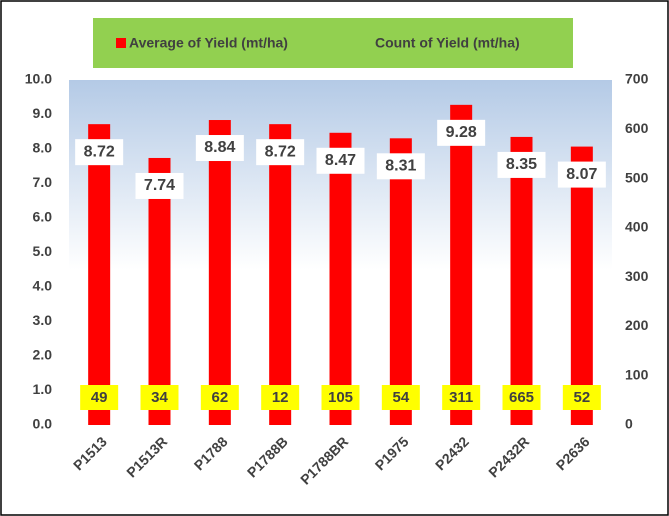  I want to click on data-label: 8.07, so click(581, 174).